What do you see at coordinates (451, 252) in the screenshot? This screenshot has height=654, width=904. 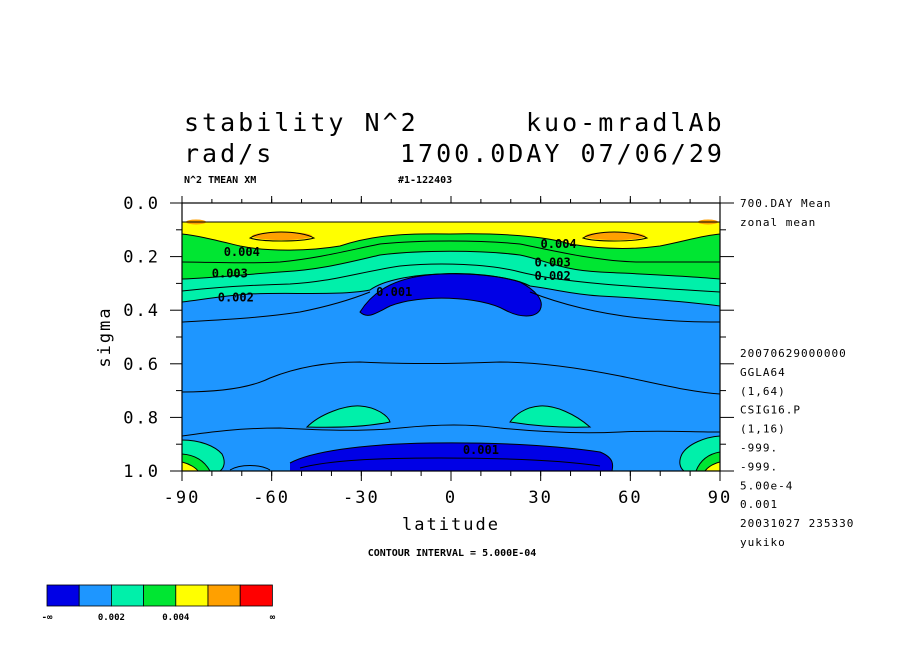 I see `contour-line-0.0035` at bounding box center [451, 252].